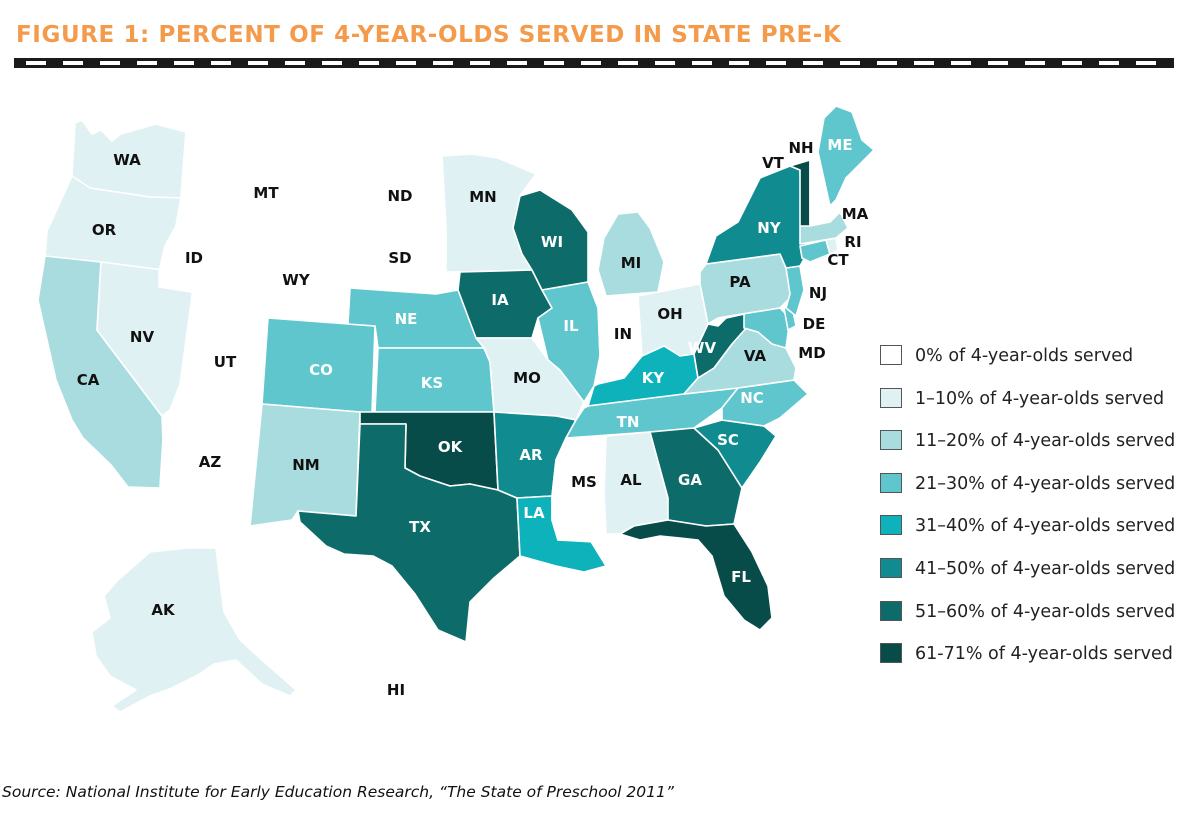 The width and height of the screenshot is (1183, 823). What do you see at coordinates (420, 527) in the screenshot?
I see `state-label-TX: TX` at bounding box center [420, 527].